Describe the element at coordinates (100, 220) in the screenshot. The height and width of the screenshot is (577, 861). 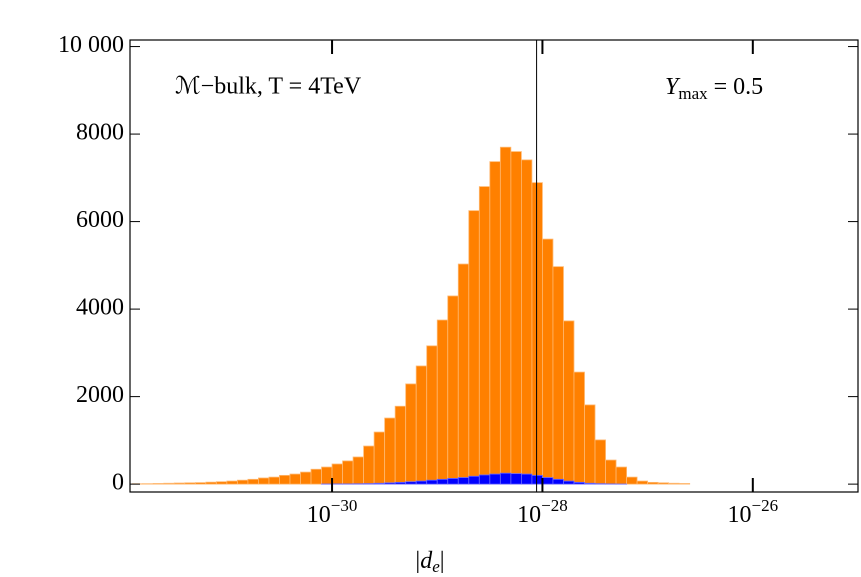
I see `y-tick-label: 6000` at that location.